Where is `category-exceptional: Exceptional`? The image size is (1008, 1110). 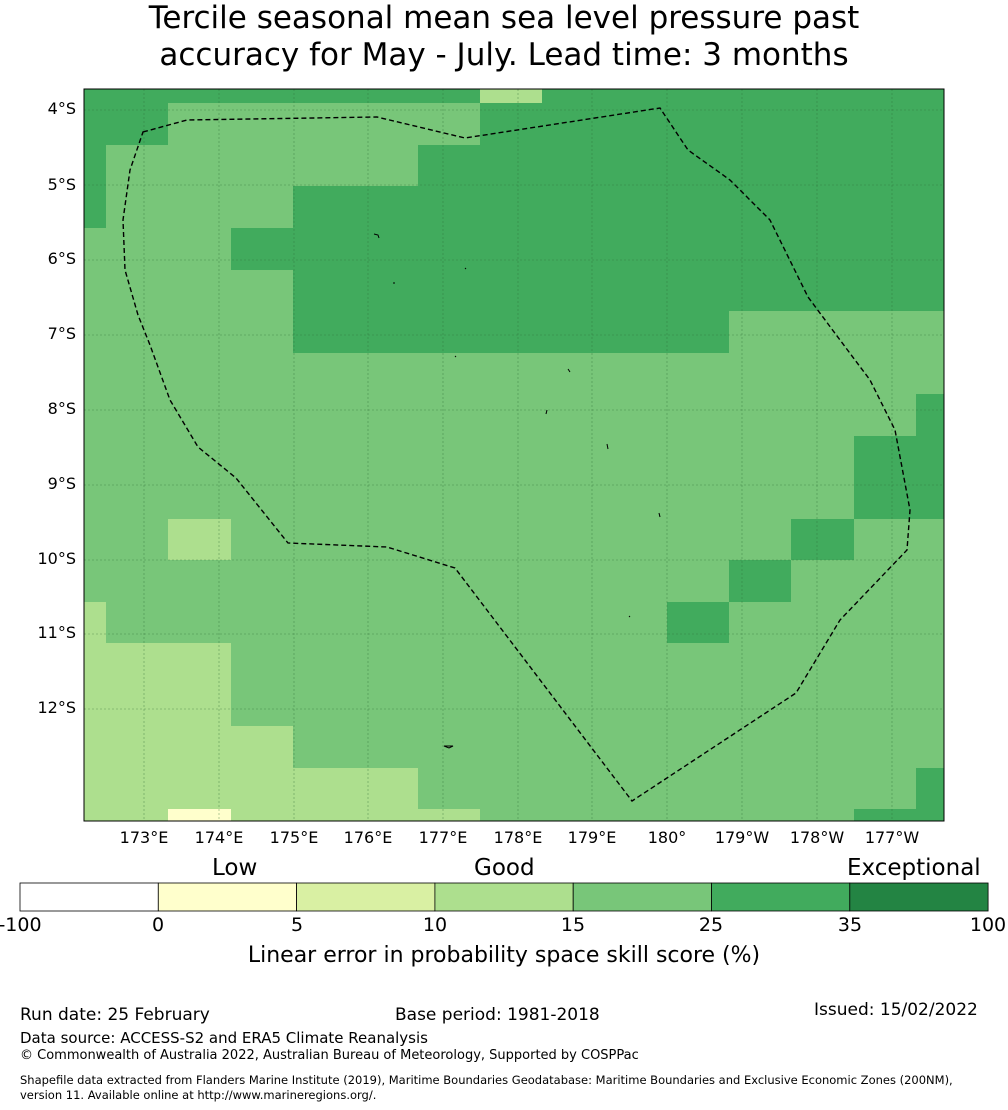 category-exceptional: Exceptional is located at coordinates (914, 868).